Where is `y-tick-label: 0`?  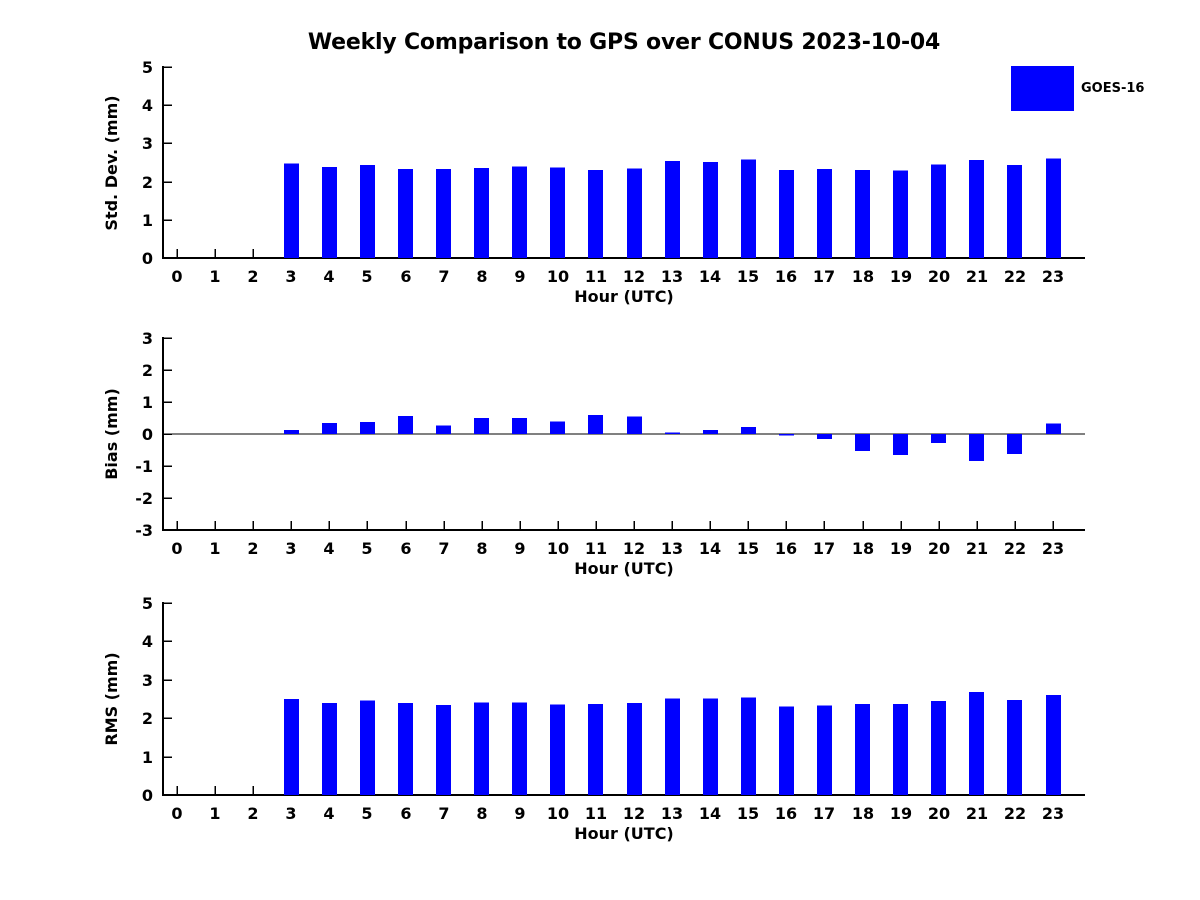 y-tick-label: 0 is located at coordinates (147, 434).